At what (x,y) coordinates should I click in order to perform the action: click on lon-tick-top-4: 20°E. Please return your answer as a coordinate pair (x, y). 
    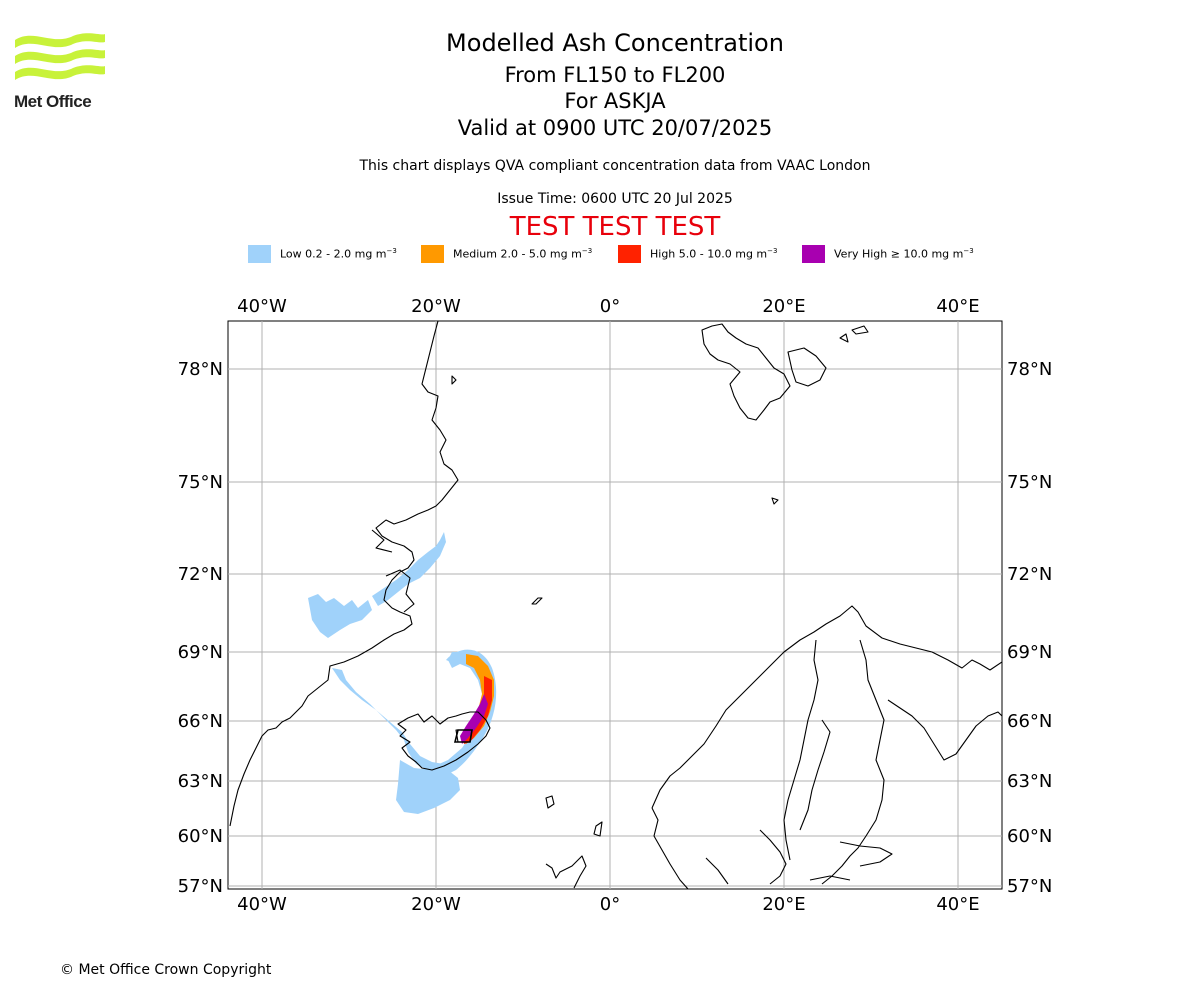
    Looking at the image, I should click on (783, 306).